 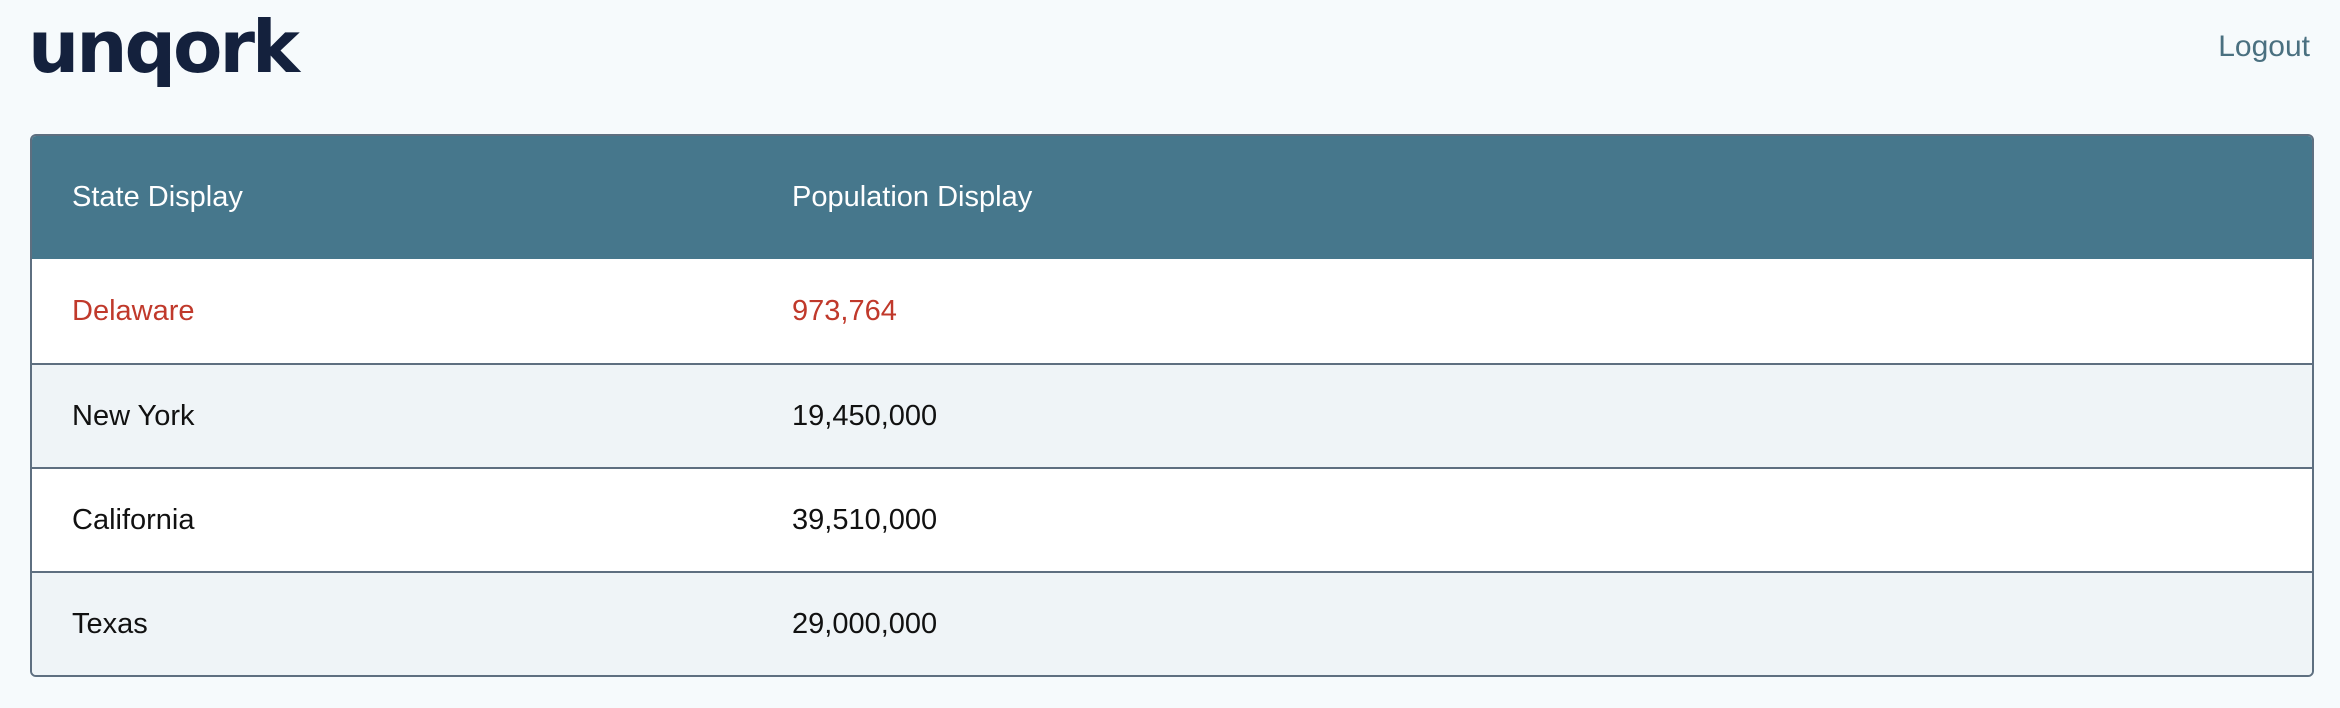 What do you see at coordinates (133, 519) in the screenshot?
I see `state-cell: California` at bounding box center [133, 519].